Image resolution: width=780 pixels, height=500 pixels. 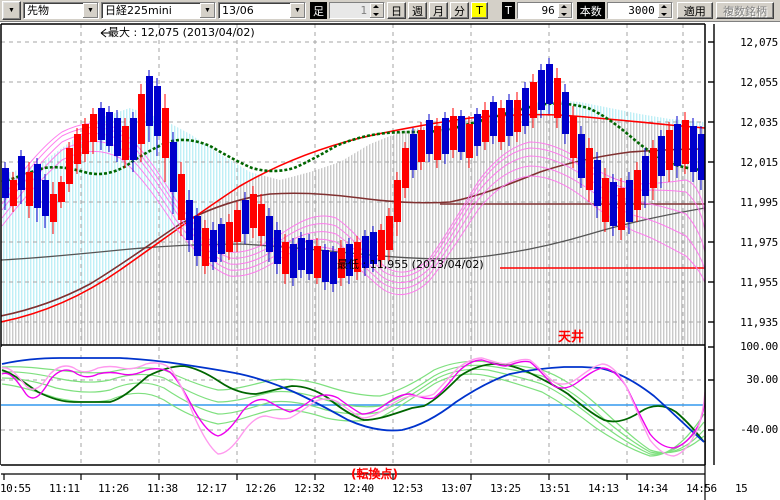 What do you see at coordinates (508, 10) in the screenshot?
I see `tick-label: T` at bounding box center [508, 10].